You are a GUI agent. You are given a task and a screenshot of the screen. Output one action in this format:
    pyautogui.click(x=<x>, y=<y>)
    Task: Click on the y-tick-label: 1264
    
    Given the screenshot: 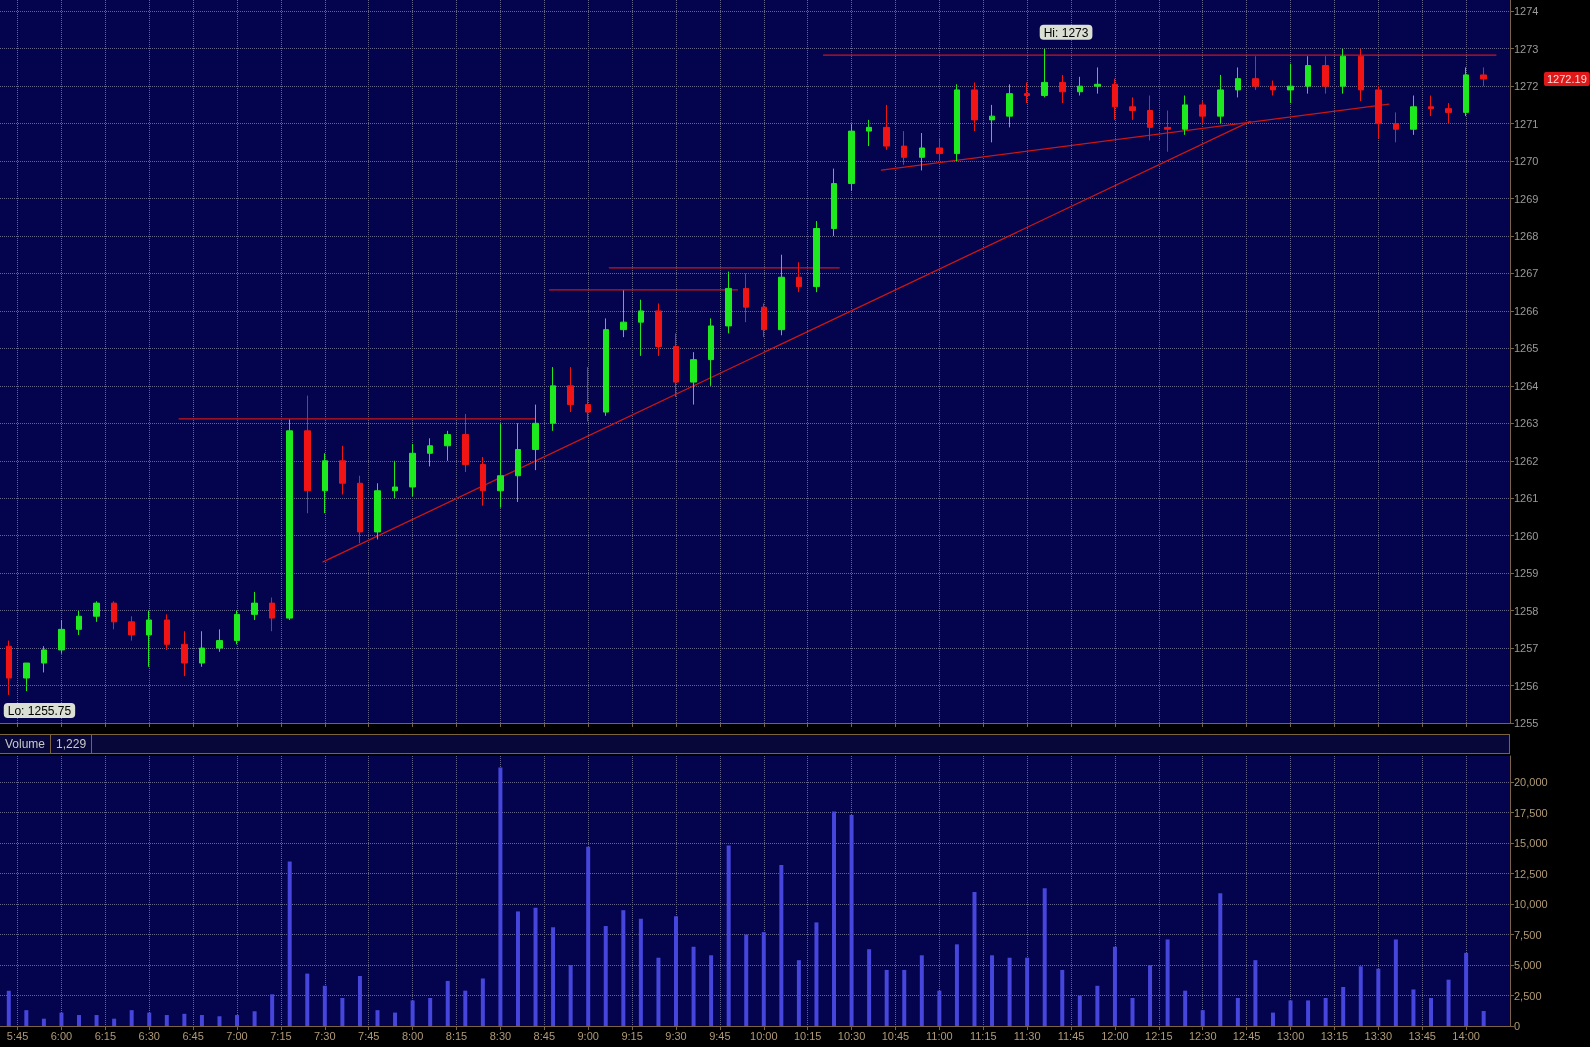 What is the action you would take?
    pyautogui.click(x=1526, y=385)
    